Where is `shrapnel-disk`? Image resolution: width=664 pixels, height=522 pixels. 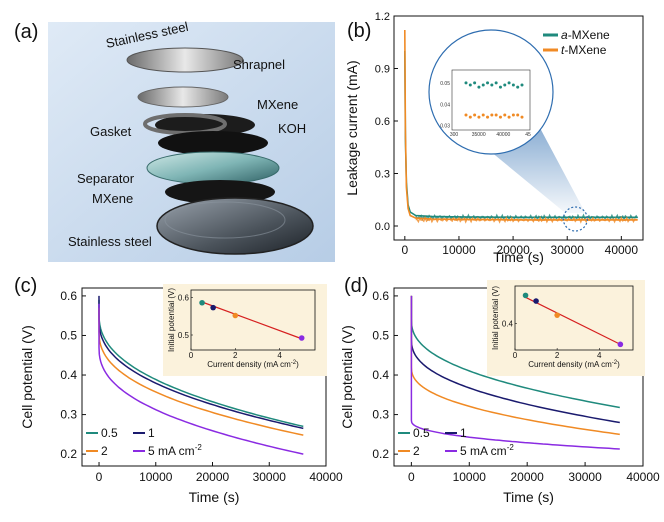
shrapnel-disk is located at coordinates (183, 97).